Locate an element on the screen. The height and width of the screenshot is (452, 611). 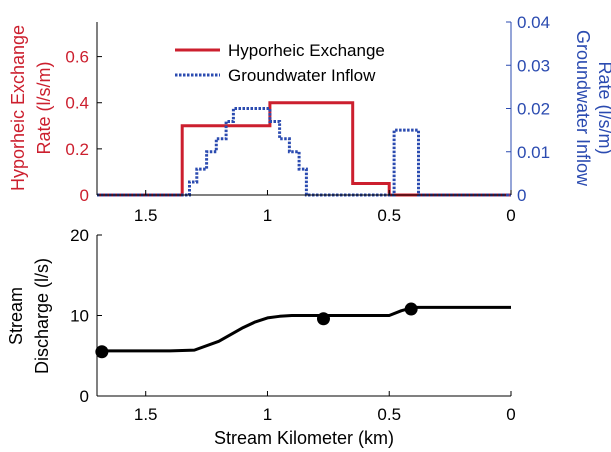
bottom-y-axis-label-line2: Discharge (l/s) is located at coordinates (42, 316).